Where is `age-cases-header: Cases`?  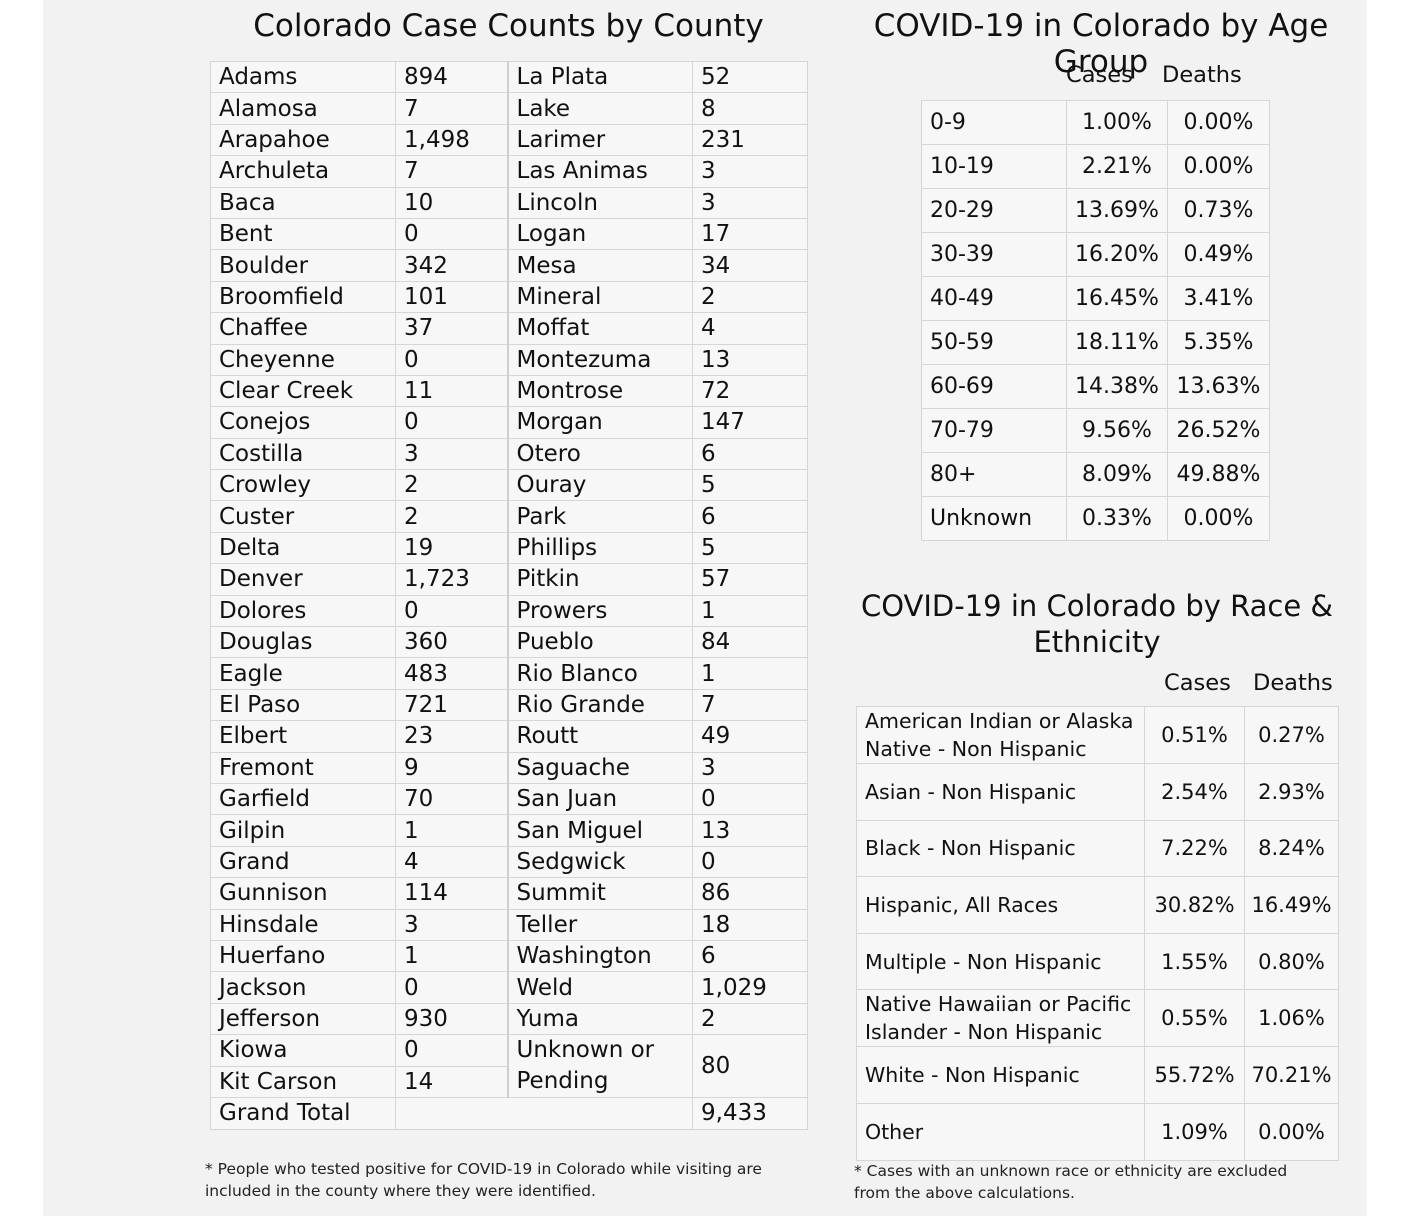 age-cases-header: Cases is located at coordinates (1099, 75).